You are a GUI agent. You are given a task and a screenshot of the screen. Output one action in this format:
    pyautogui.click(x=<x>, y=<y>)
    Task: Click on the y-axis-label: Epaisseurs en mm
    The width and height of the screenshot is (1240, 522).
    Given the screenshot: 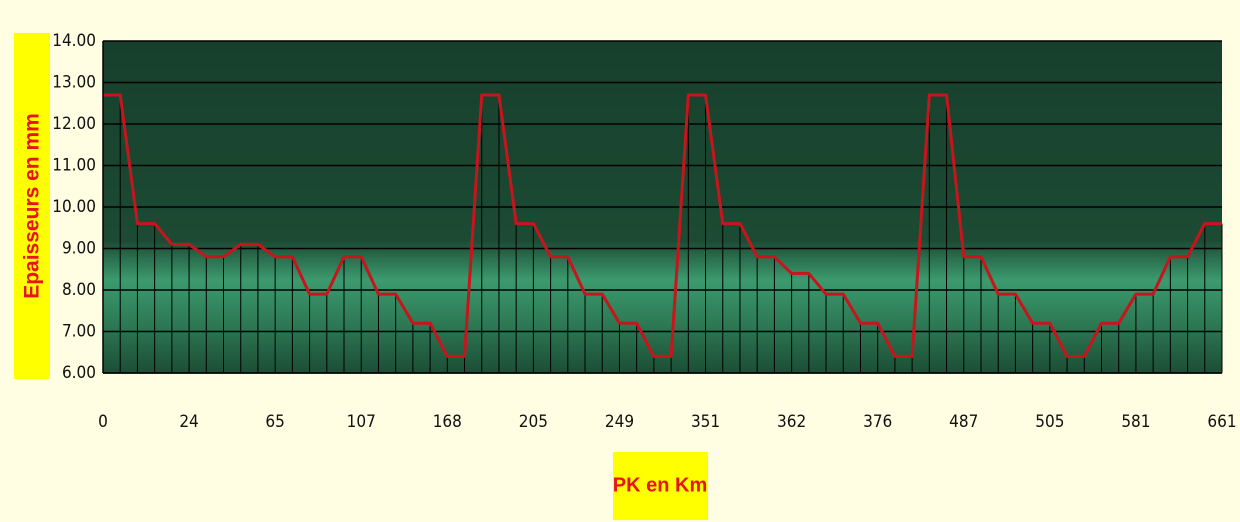 What is the action you would take?
    pyautogui.click(x=32, y=206)
    